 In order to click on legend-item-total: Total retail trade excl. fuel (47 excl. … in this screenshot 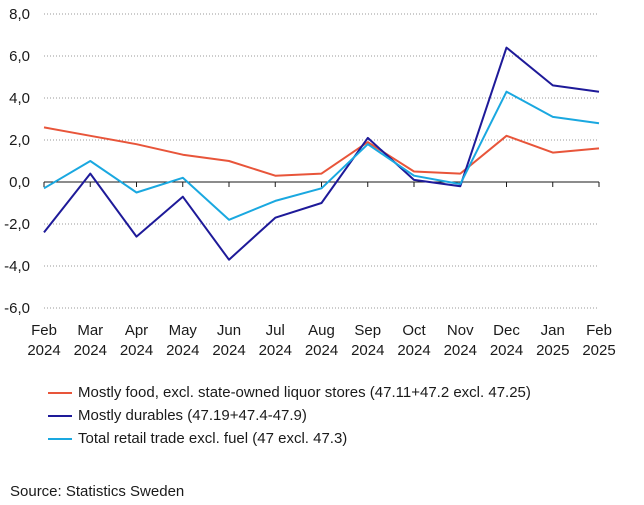, I will do `click(289, 438)`.